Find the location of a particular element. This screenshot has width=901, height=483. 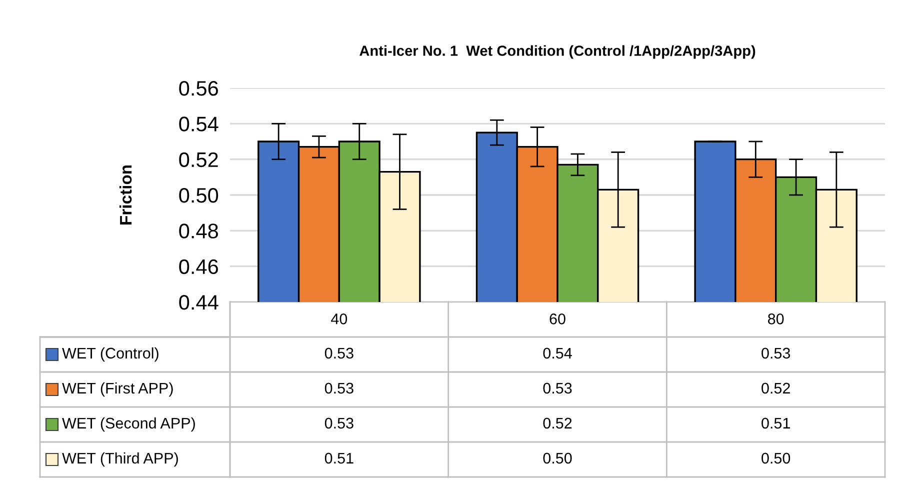

y-tick-label: 0.56 is located at coordinates (198, 88).